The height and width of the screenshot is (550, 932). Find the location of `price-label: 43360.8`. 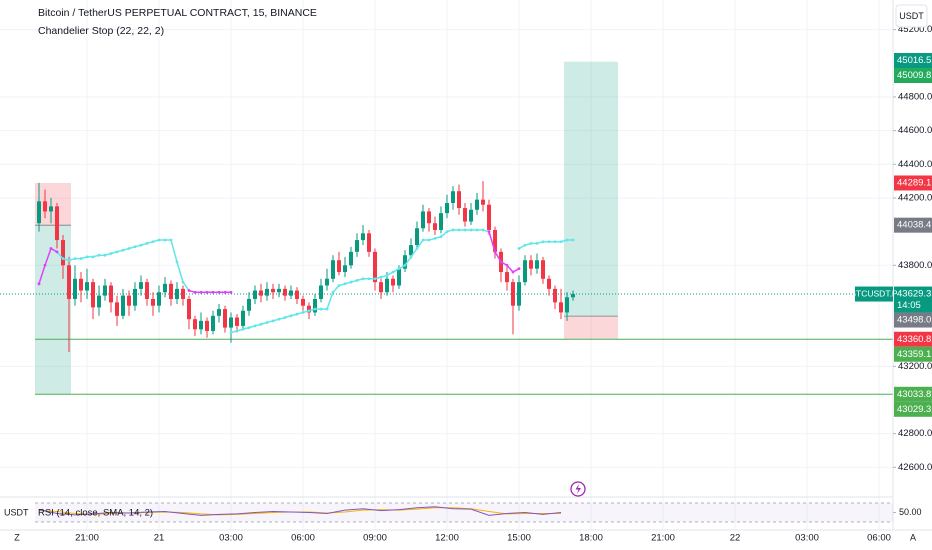

price-label: 43360.8 is located at coordinates (914, 339).